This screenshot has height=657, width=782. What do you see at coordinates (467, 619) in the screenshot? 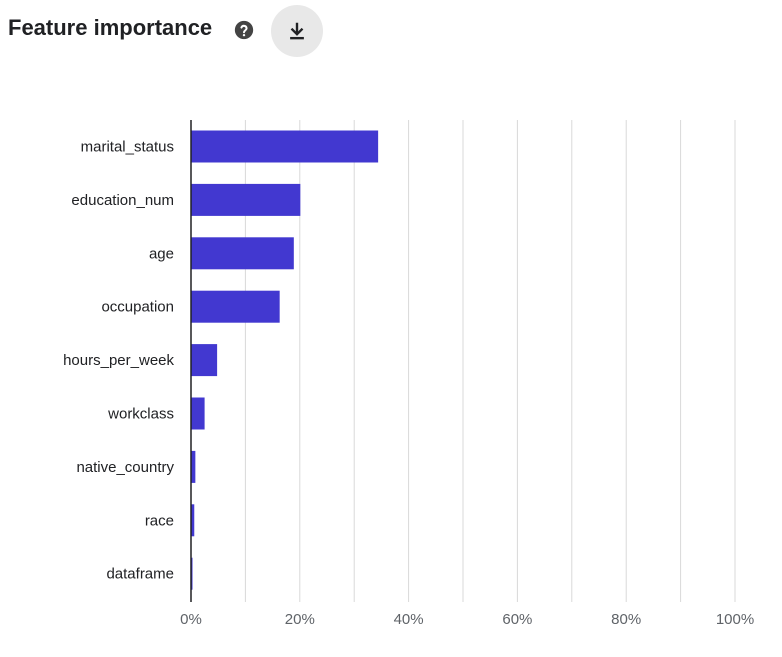
I see `x-tick-labels: 0% 20% 40% 60% 80% 100%` at bounding box center [467, 619].